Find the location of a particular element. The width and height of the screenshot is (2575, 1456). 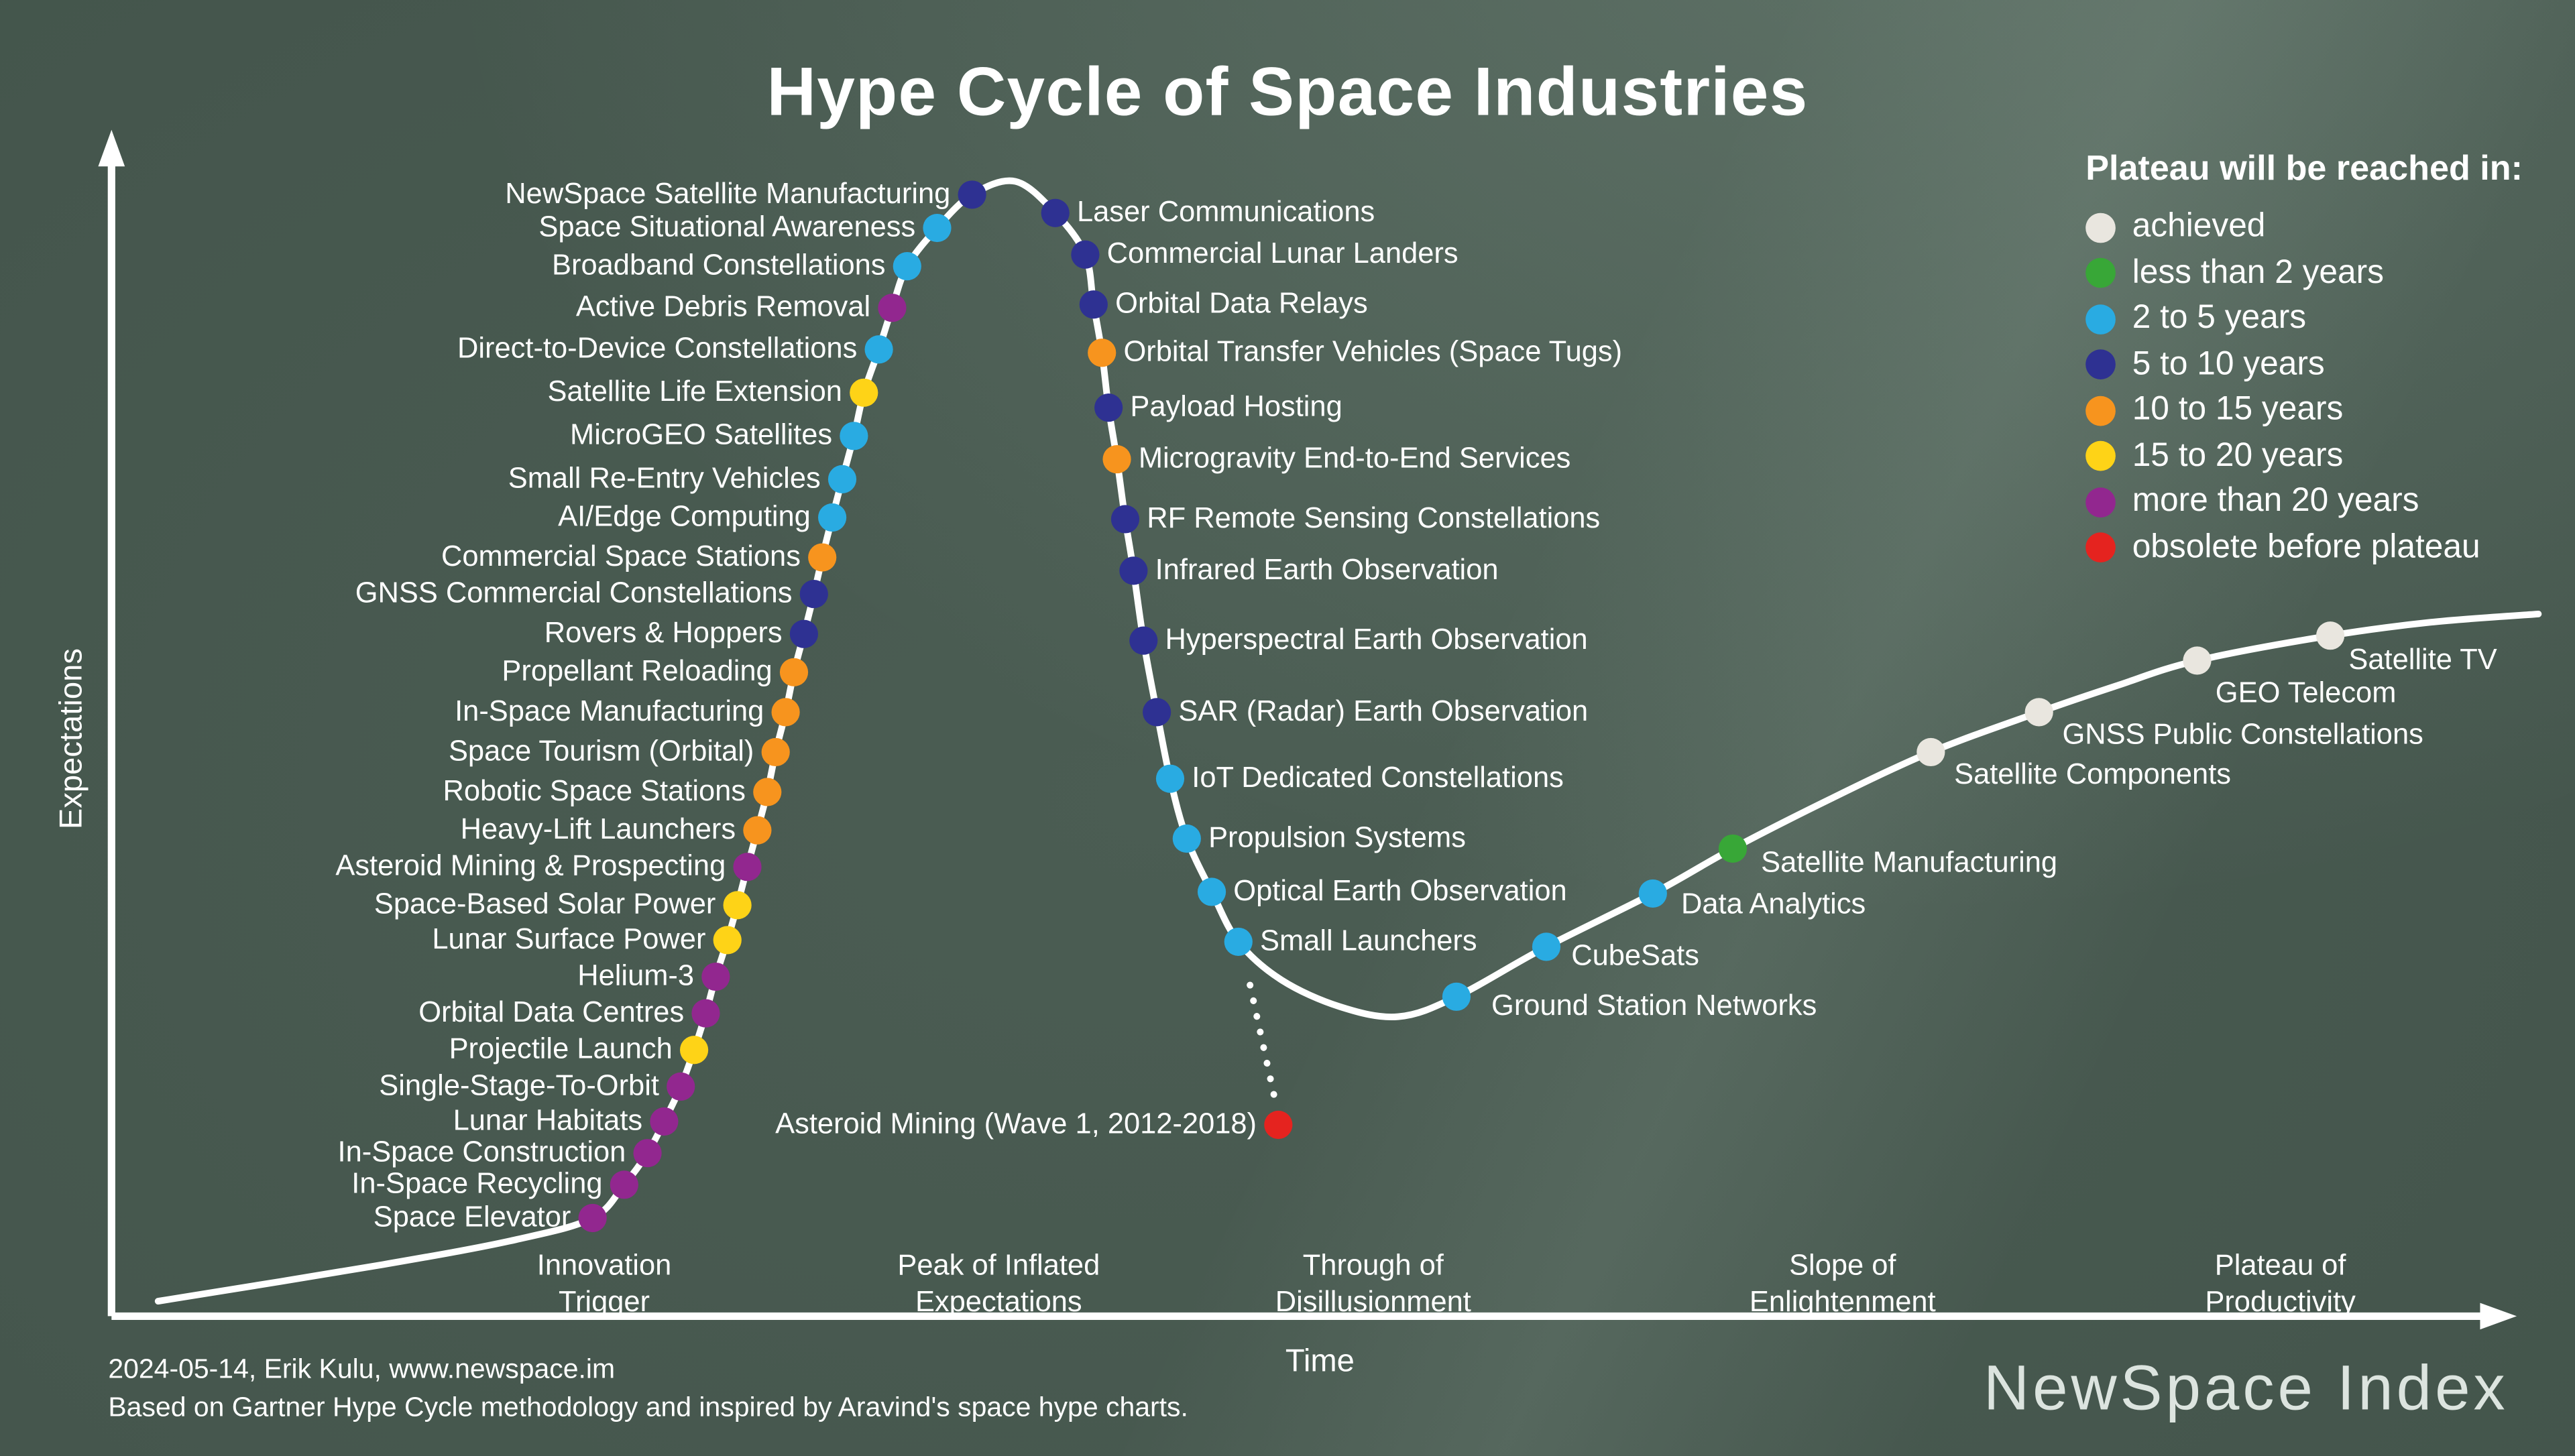

footer-line-1: 2024-05-14, Erik Kulu, www.newspace.im is located at coordinates (362, 1369).